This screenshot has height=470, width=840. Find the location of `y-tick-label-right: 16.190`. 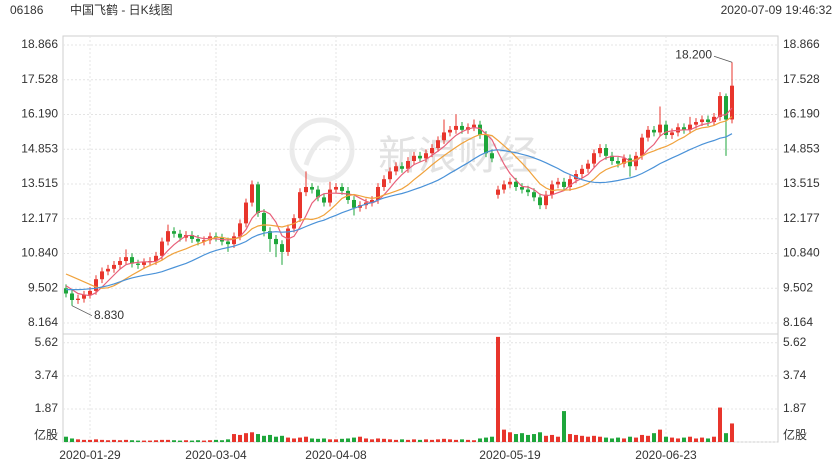

y-tick-label-right: 16.190 is located at coordinates (801, 114).